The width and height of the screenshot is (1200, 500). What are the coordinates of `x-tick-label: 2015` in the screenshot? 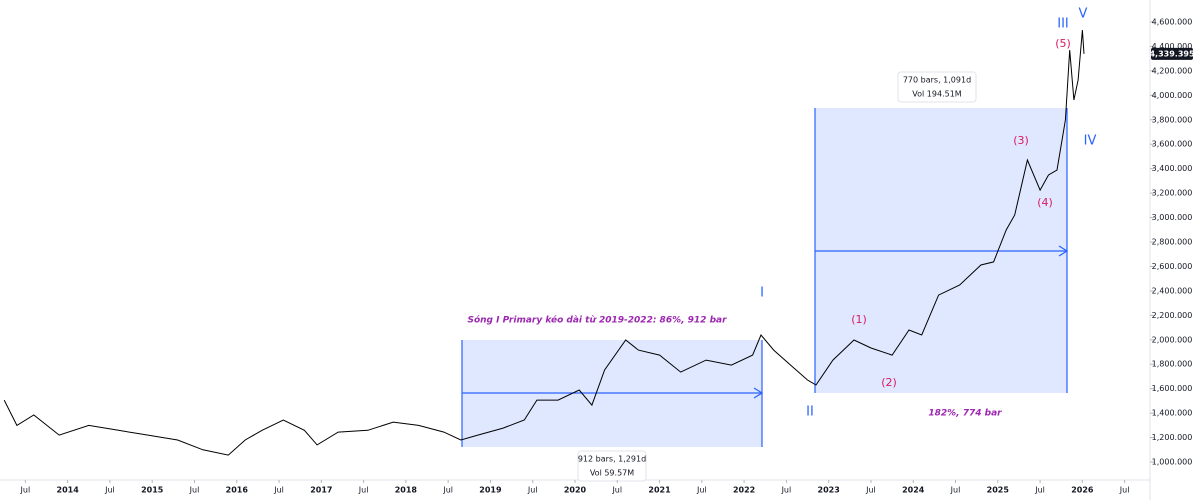 It's located at (152, 490).